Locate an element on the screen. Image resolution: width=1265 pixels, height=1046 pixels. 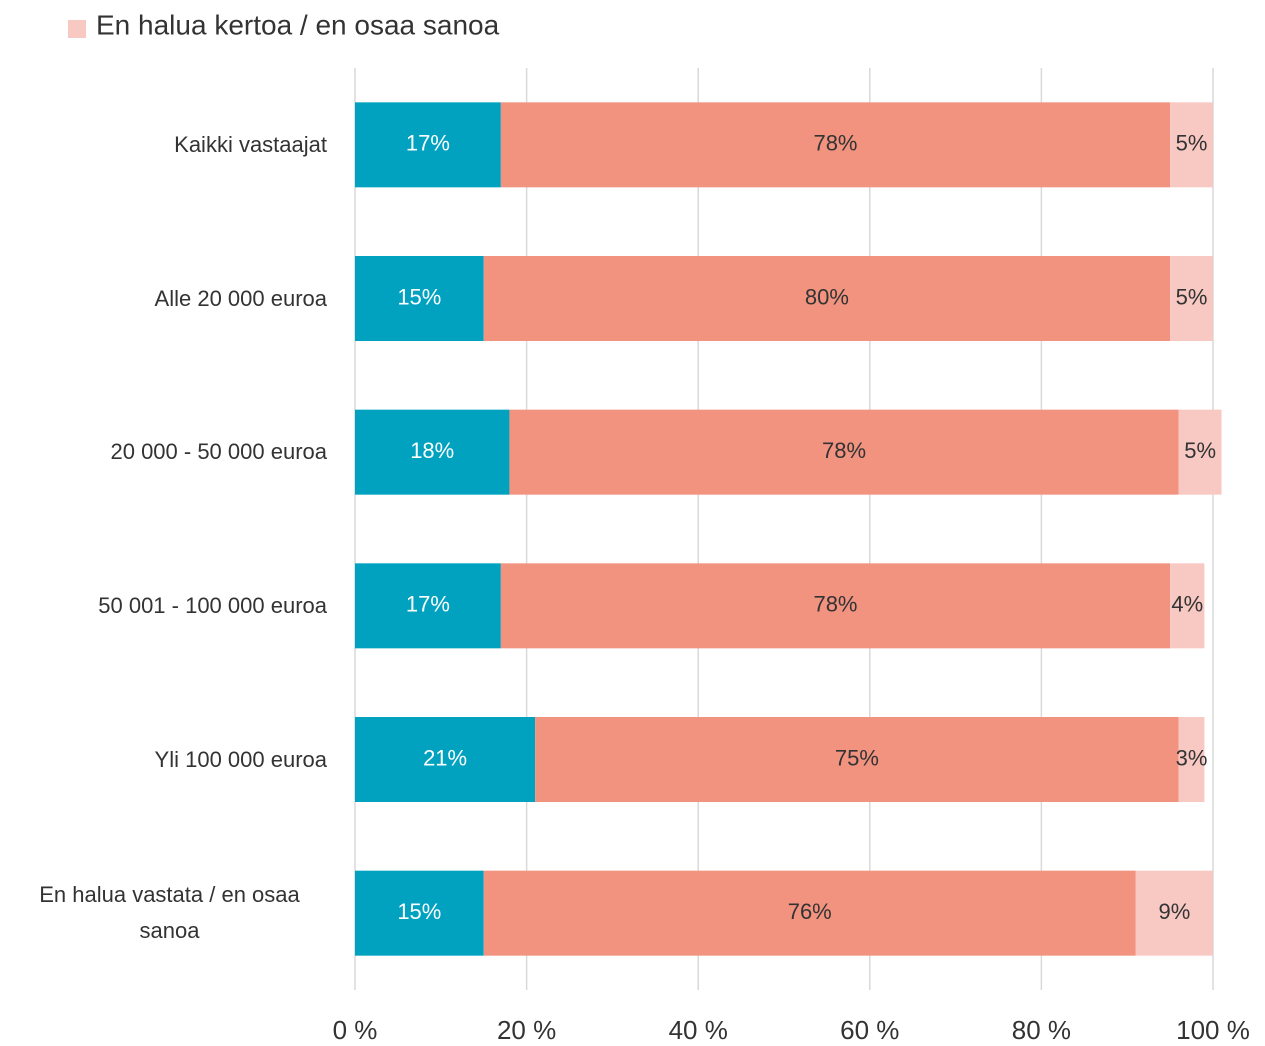
data-label: 80% is located at coordinates (827, 296).